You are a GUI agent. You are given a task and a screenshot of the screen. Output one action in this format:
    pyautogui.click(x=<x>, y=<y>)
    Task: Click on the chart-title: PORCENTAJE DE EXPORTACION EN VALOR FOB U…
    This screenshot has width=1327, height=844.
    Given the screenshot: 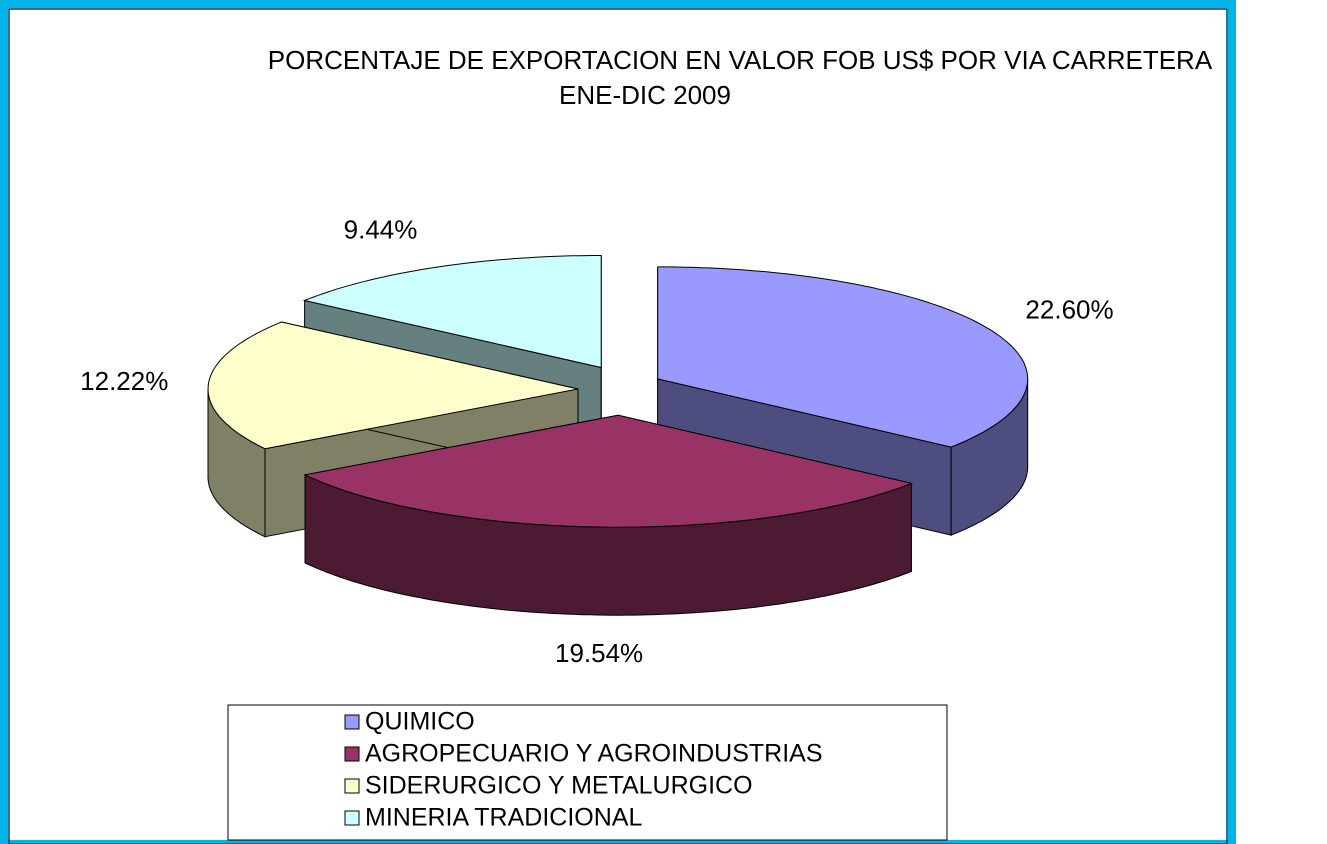 What is the action you would take?
    pyautogui.click(x=740, y=60)
    